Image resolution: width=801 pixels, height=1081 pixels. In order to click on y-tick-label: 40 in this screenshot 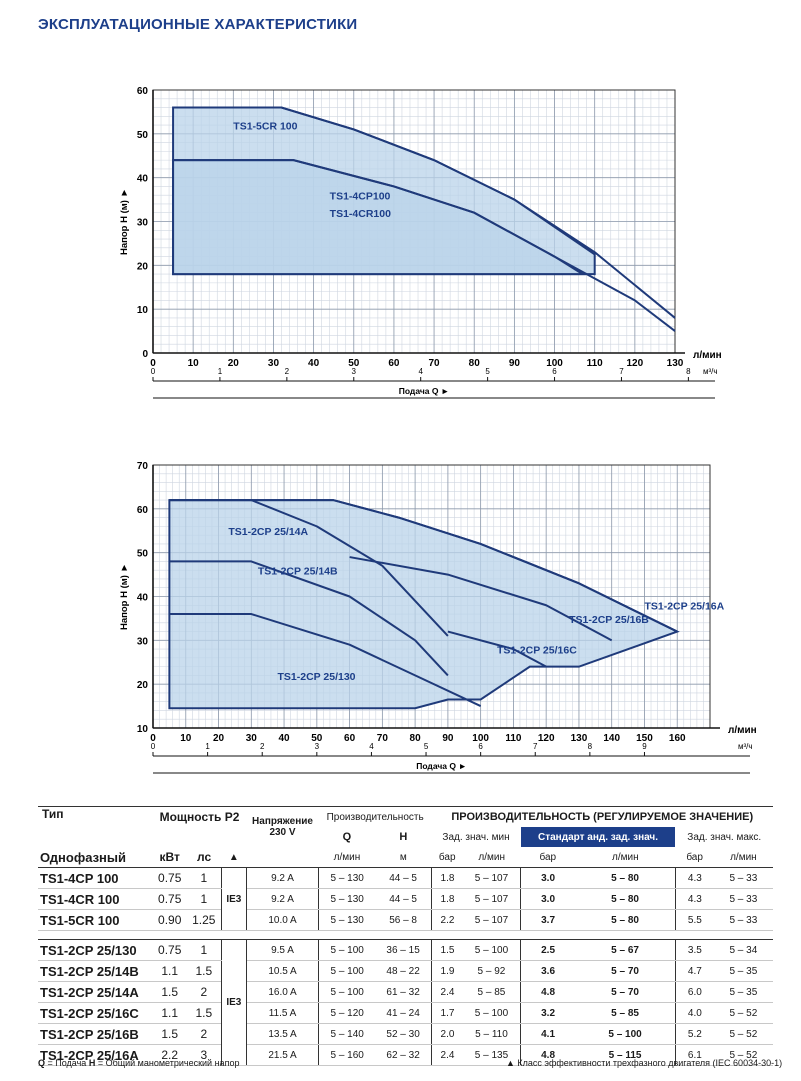, I will do `click(143, 179)`.